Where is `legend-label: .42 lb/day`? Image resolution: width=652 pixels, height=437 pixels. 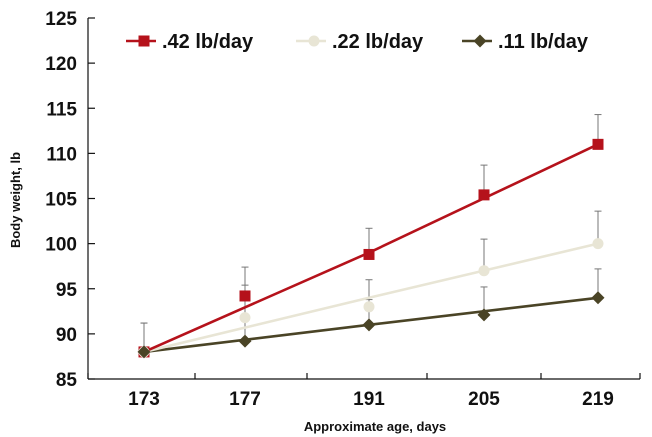
legend-label: .42 lb/day is located at coordinates (208, 42).